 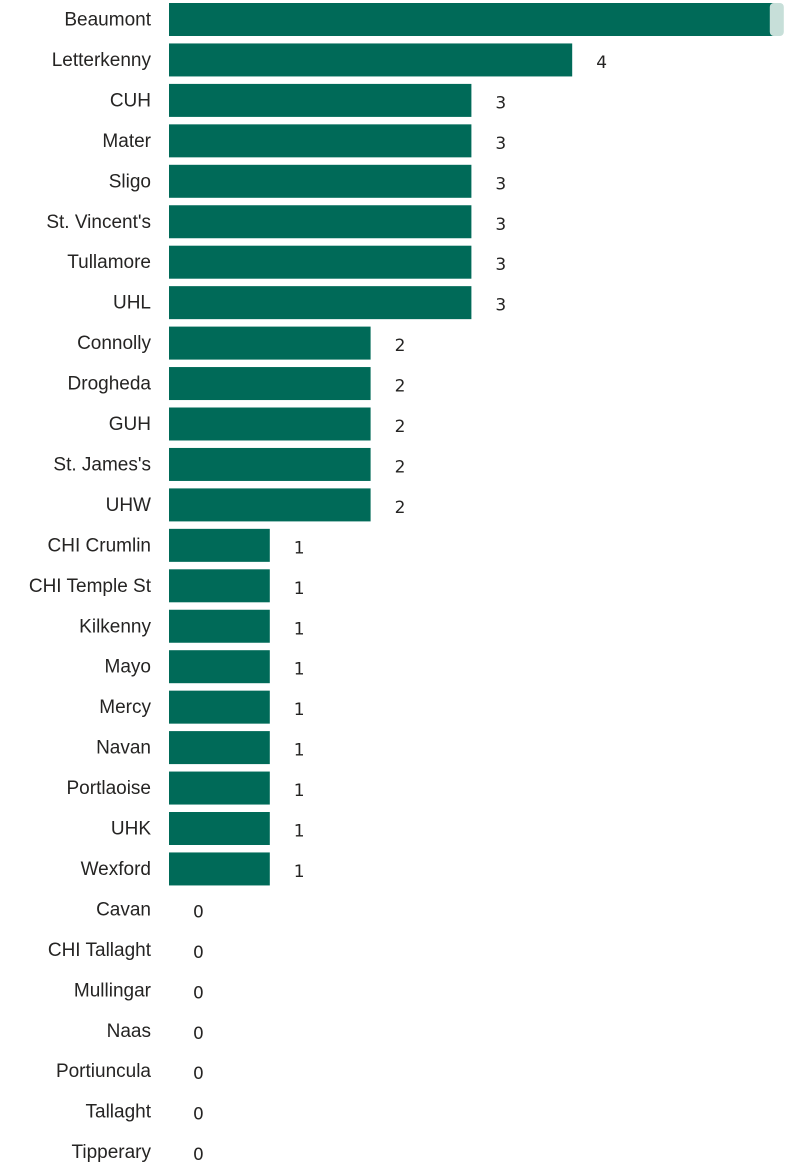 What do you see at coordinates (99, 545) in the screenshot?
I see `category-label-chi-crumlin: CHI Crumlin` at bounding box center [99, 545].